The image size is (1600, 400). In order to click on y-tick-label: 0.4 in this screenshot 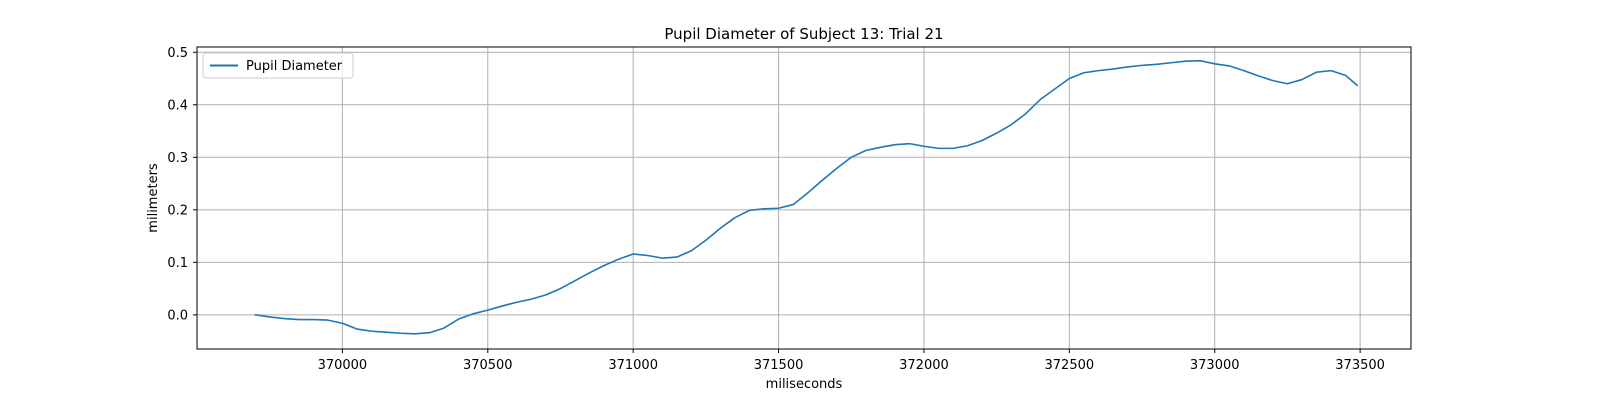, I will do `click(177, 105)`.